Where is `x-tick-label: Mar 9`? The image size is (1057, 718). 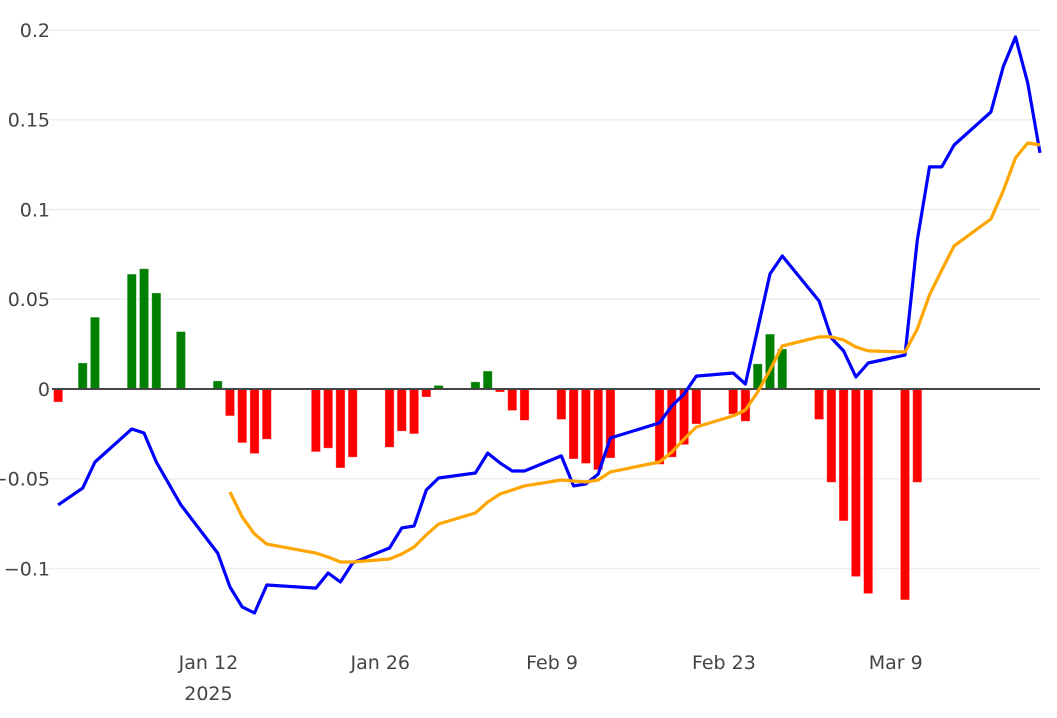 x-tick-label: Mar 9 is located at coordinates (896, 663).